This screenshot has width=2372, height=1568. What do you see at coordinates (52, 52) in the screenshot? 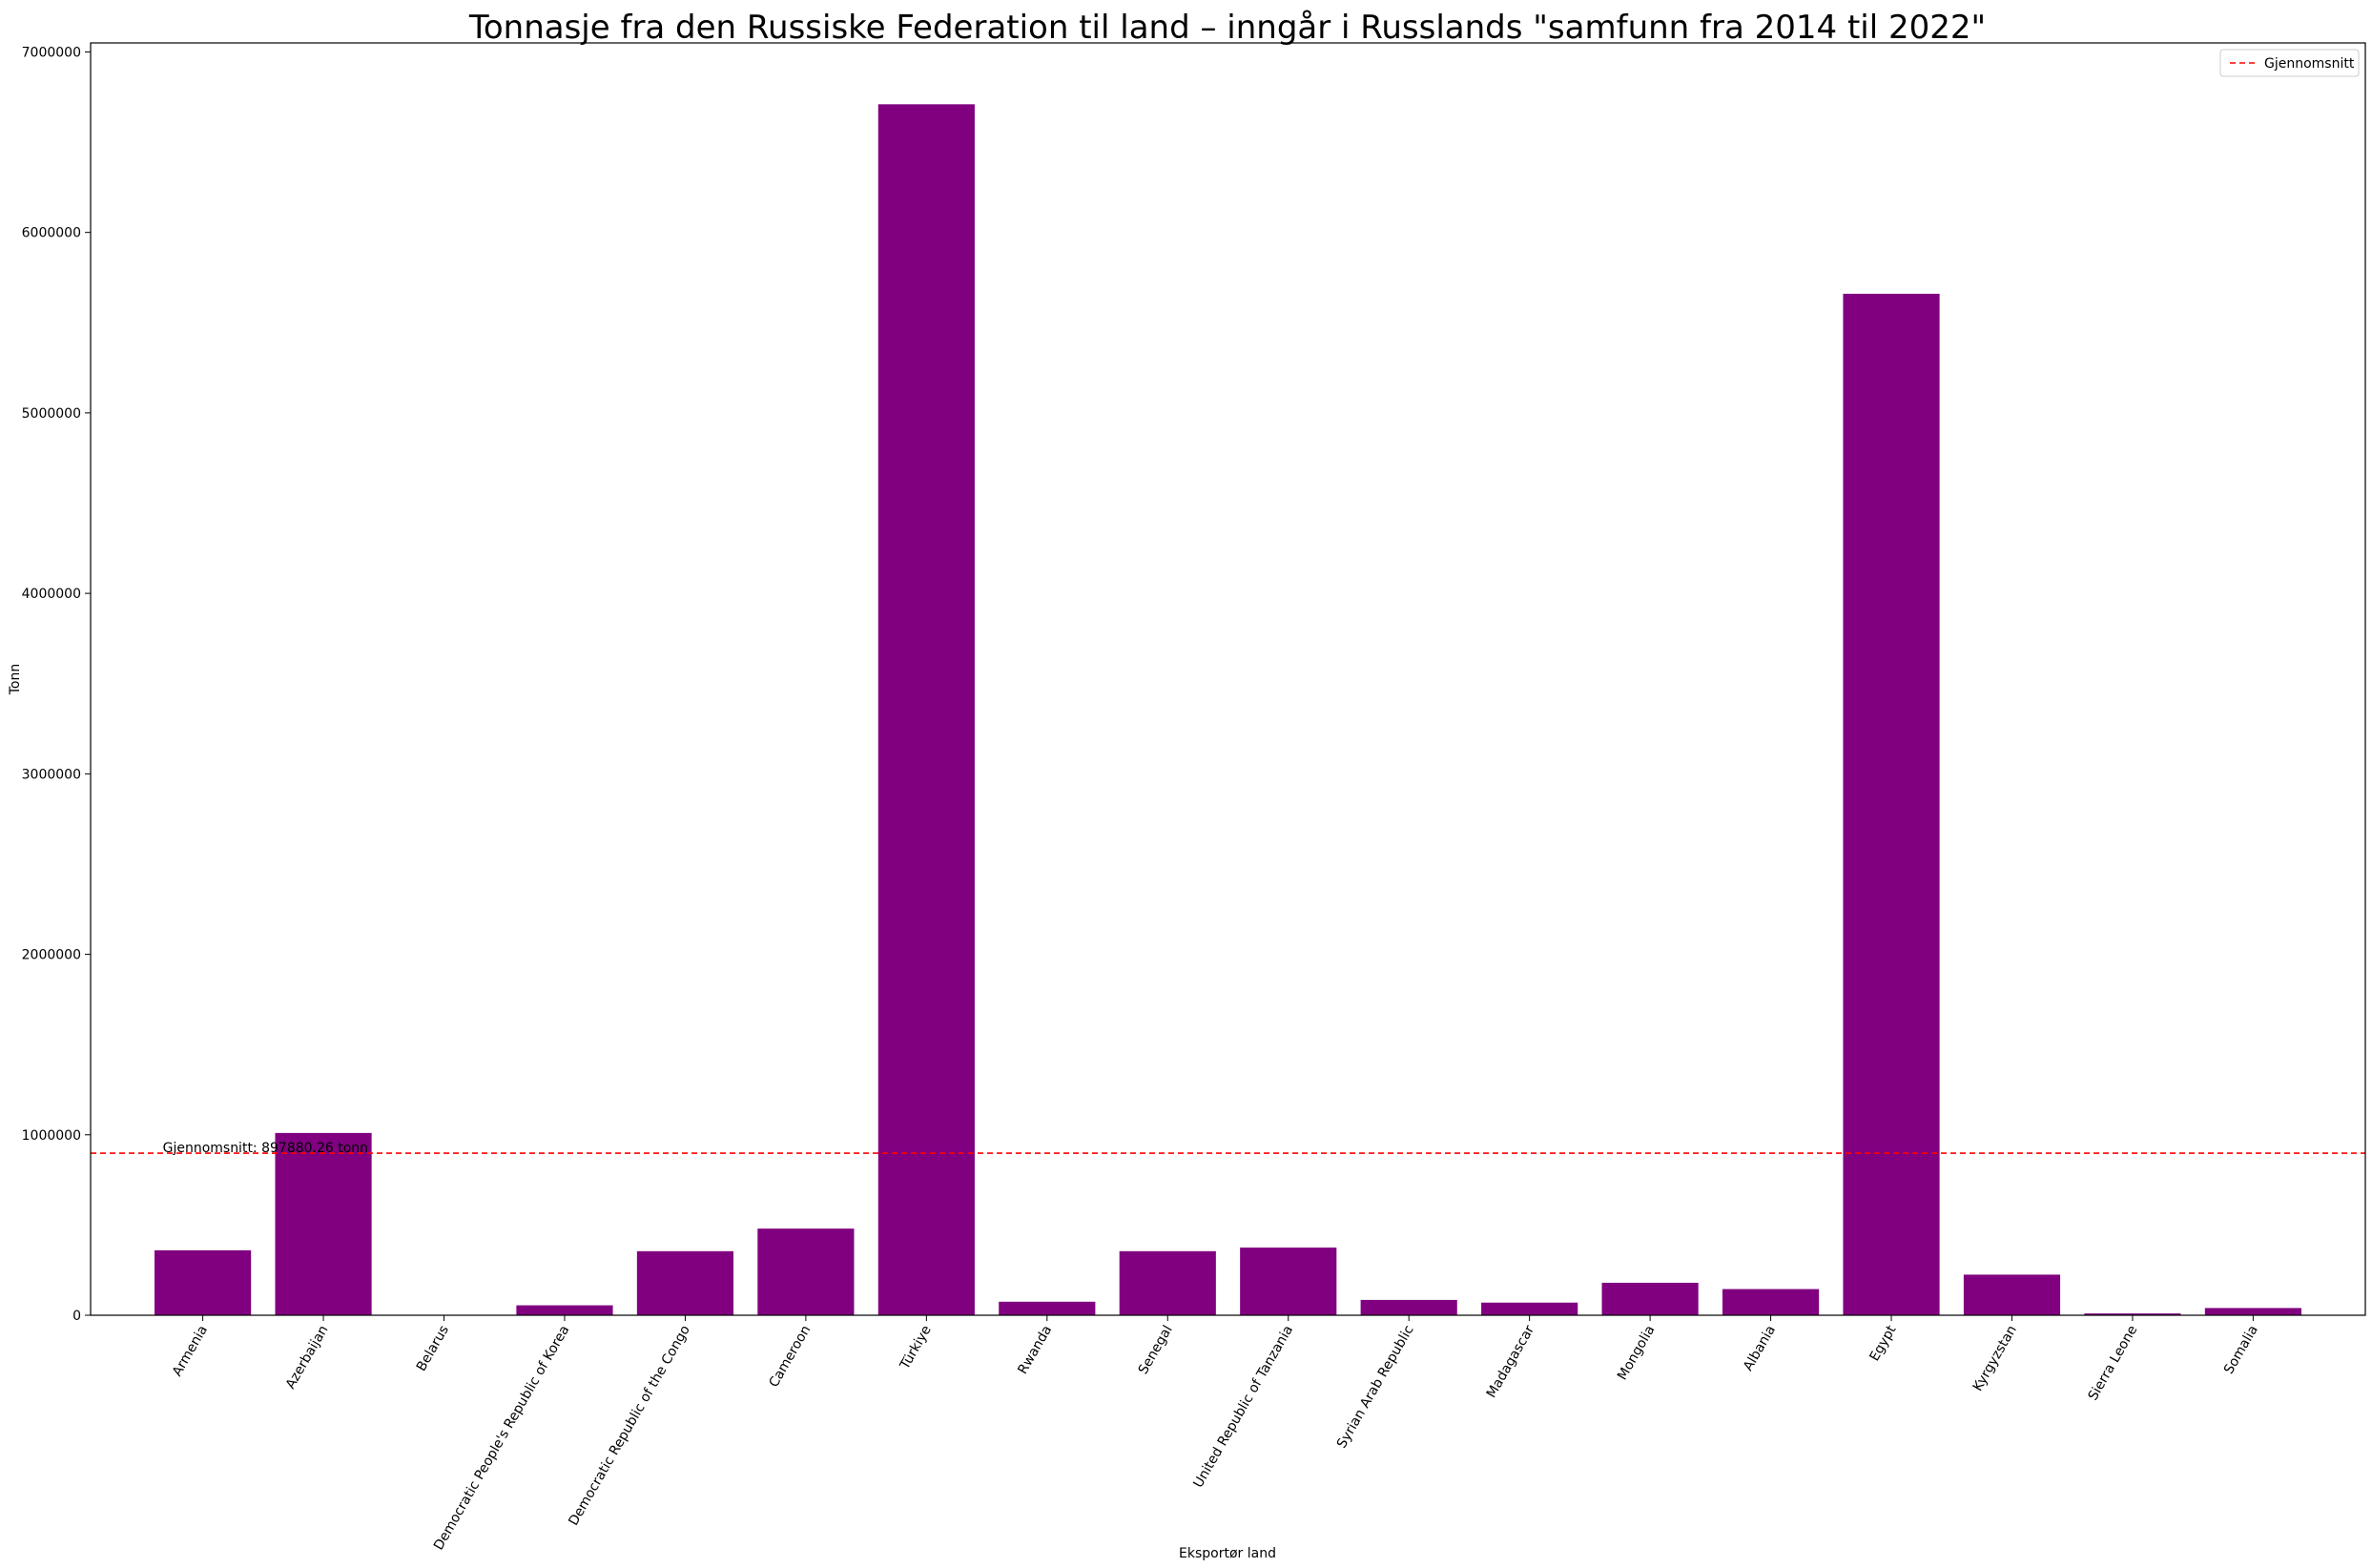
I see `y-tick-label-7: 7000000` at bounding box center [52, 52].